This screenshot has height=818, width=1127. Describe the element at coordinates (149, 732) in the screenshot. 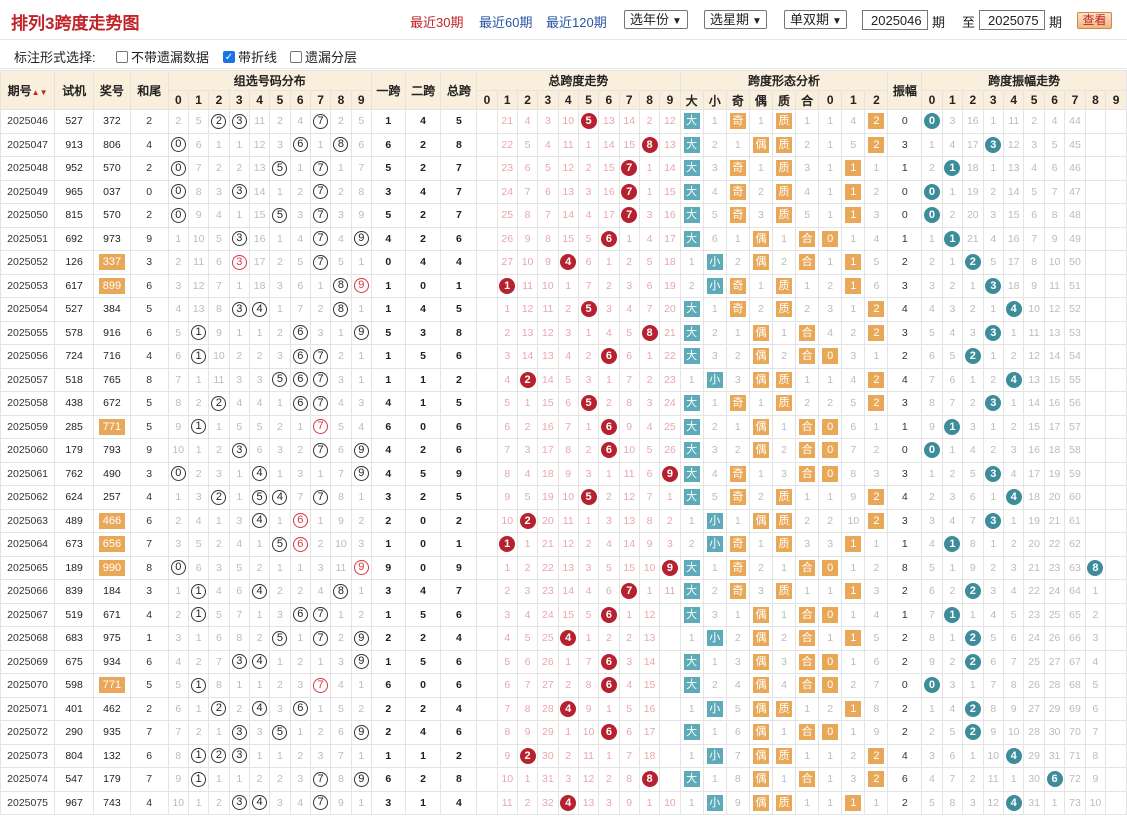

I see `sum-tail-cell: 7` at that location.